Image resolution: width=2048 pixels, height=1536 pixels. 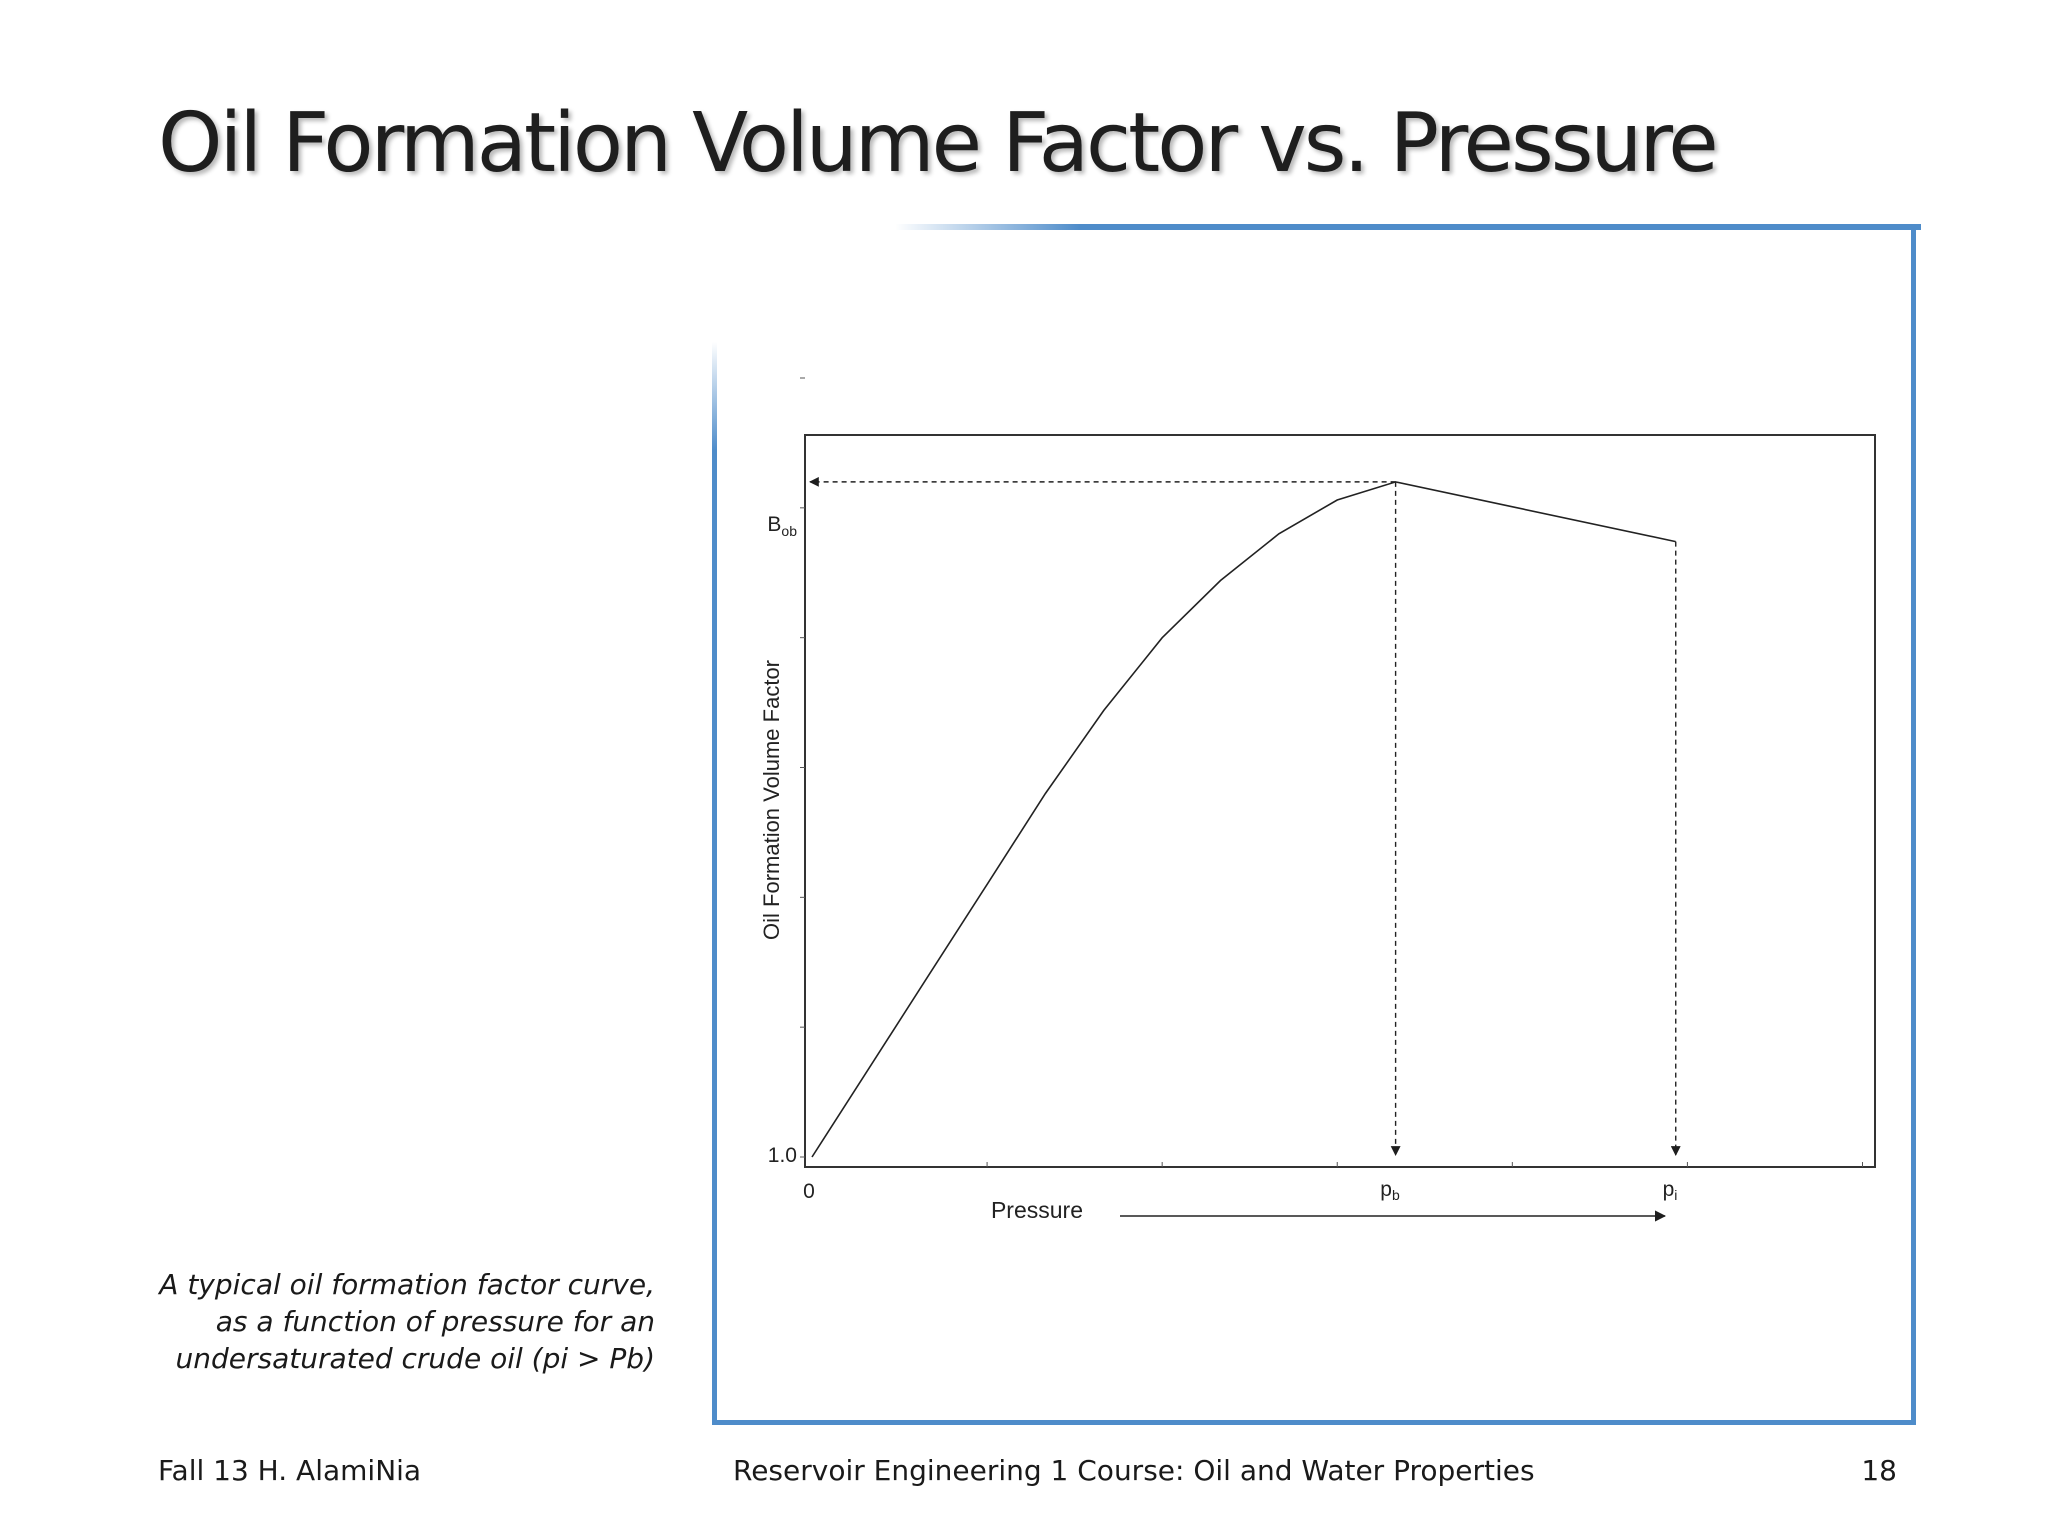 What do you see at coordinates (782, 526) in the screenshot?
I see `y-tick-label-bob: Bob` at bounding box center [782, 526].